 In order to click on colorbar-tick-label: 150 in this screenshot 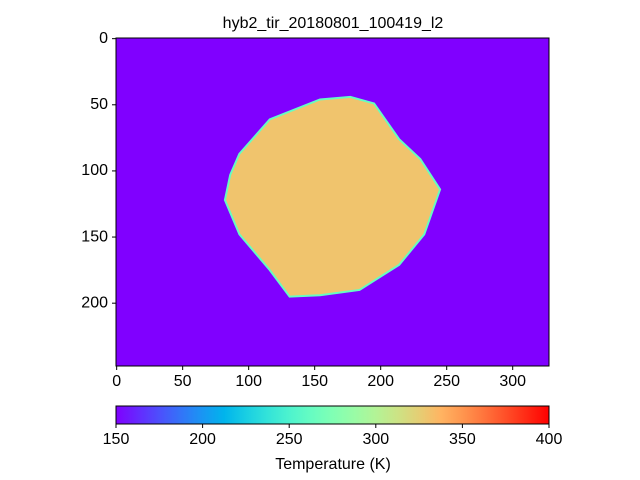, I will do `click(116, 439)`.